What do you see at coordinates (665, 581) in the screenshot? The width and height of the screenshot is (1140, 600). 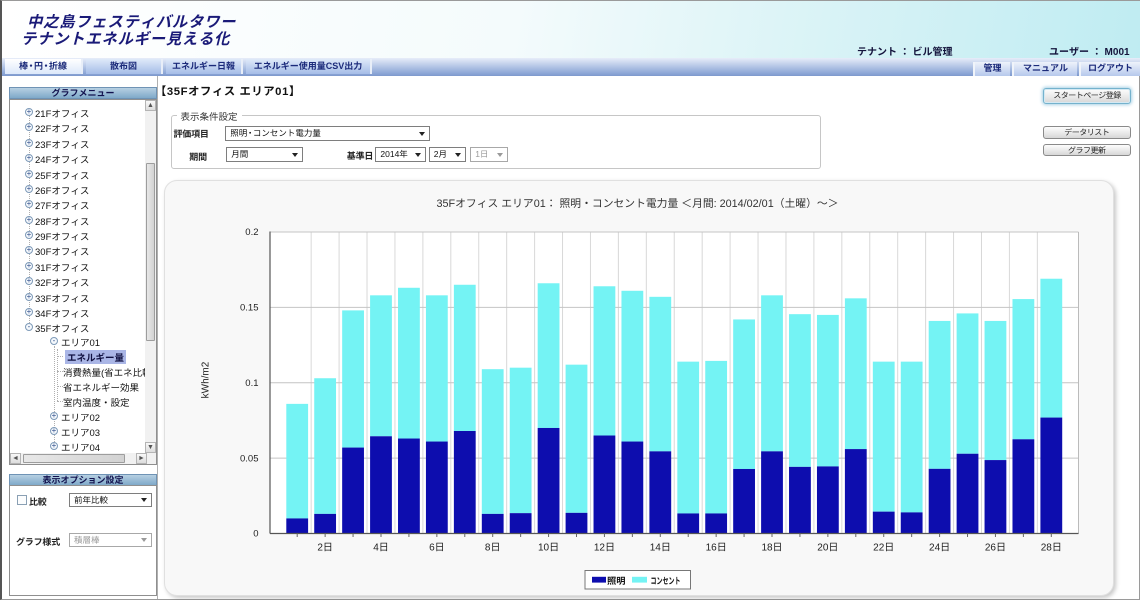 I see `svg-text: コンセント` at bounding box center [665, 581].